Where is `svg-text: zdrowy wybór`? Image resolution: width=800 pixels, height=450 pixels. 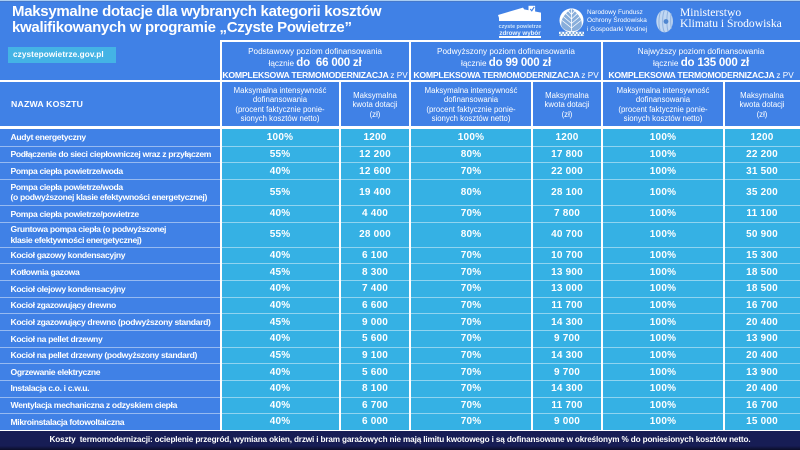
svg-text: zdrowy wybór is located at coordinates (520, 33).